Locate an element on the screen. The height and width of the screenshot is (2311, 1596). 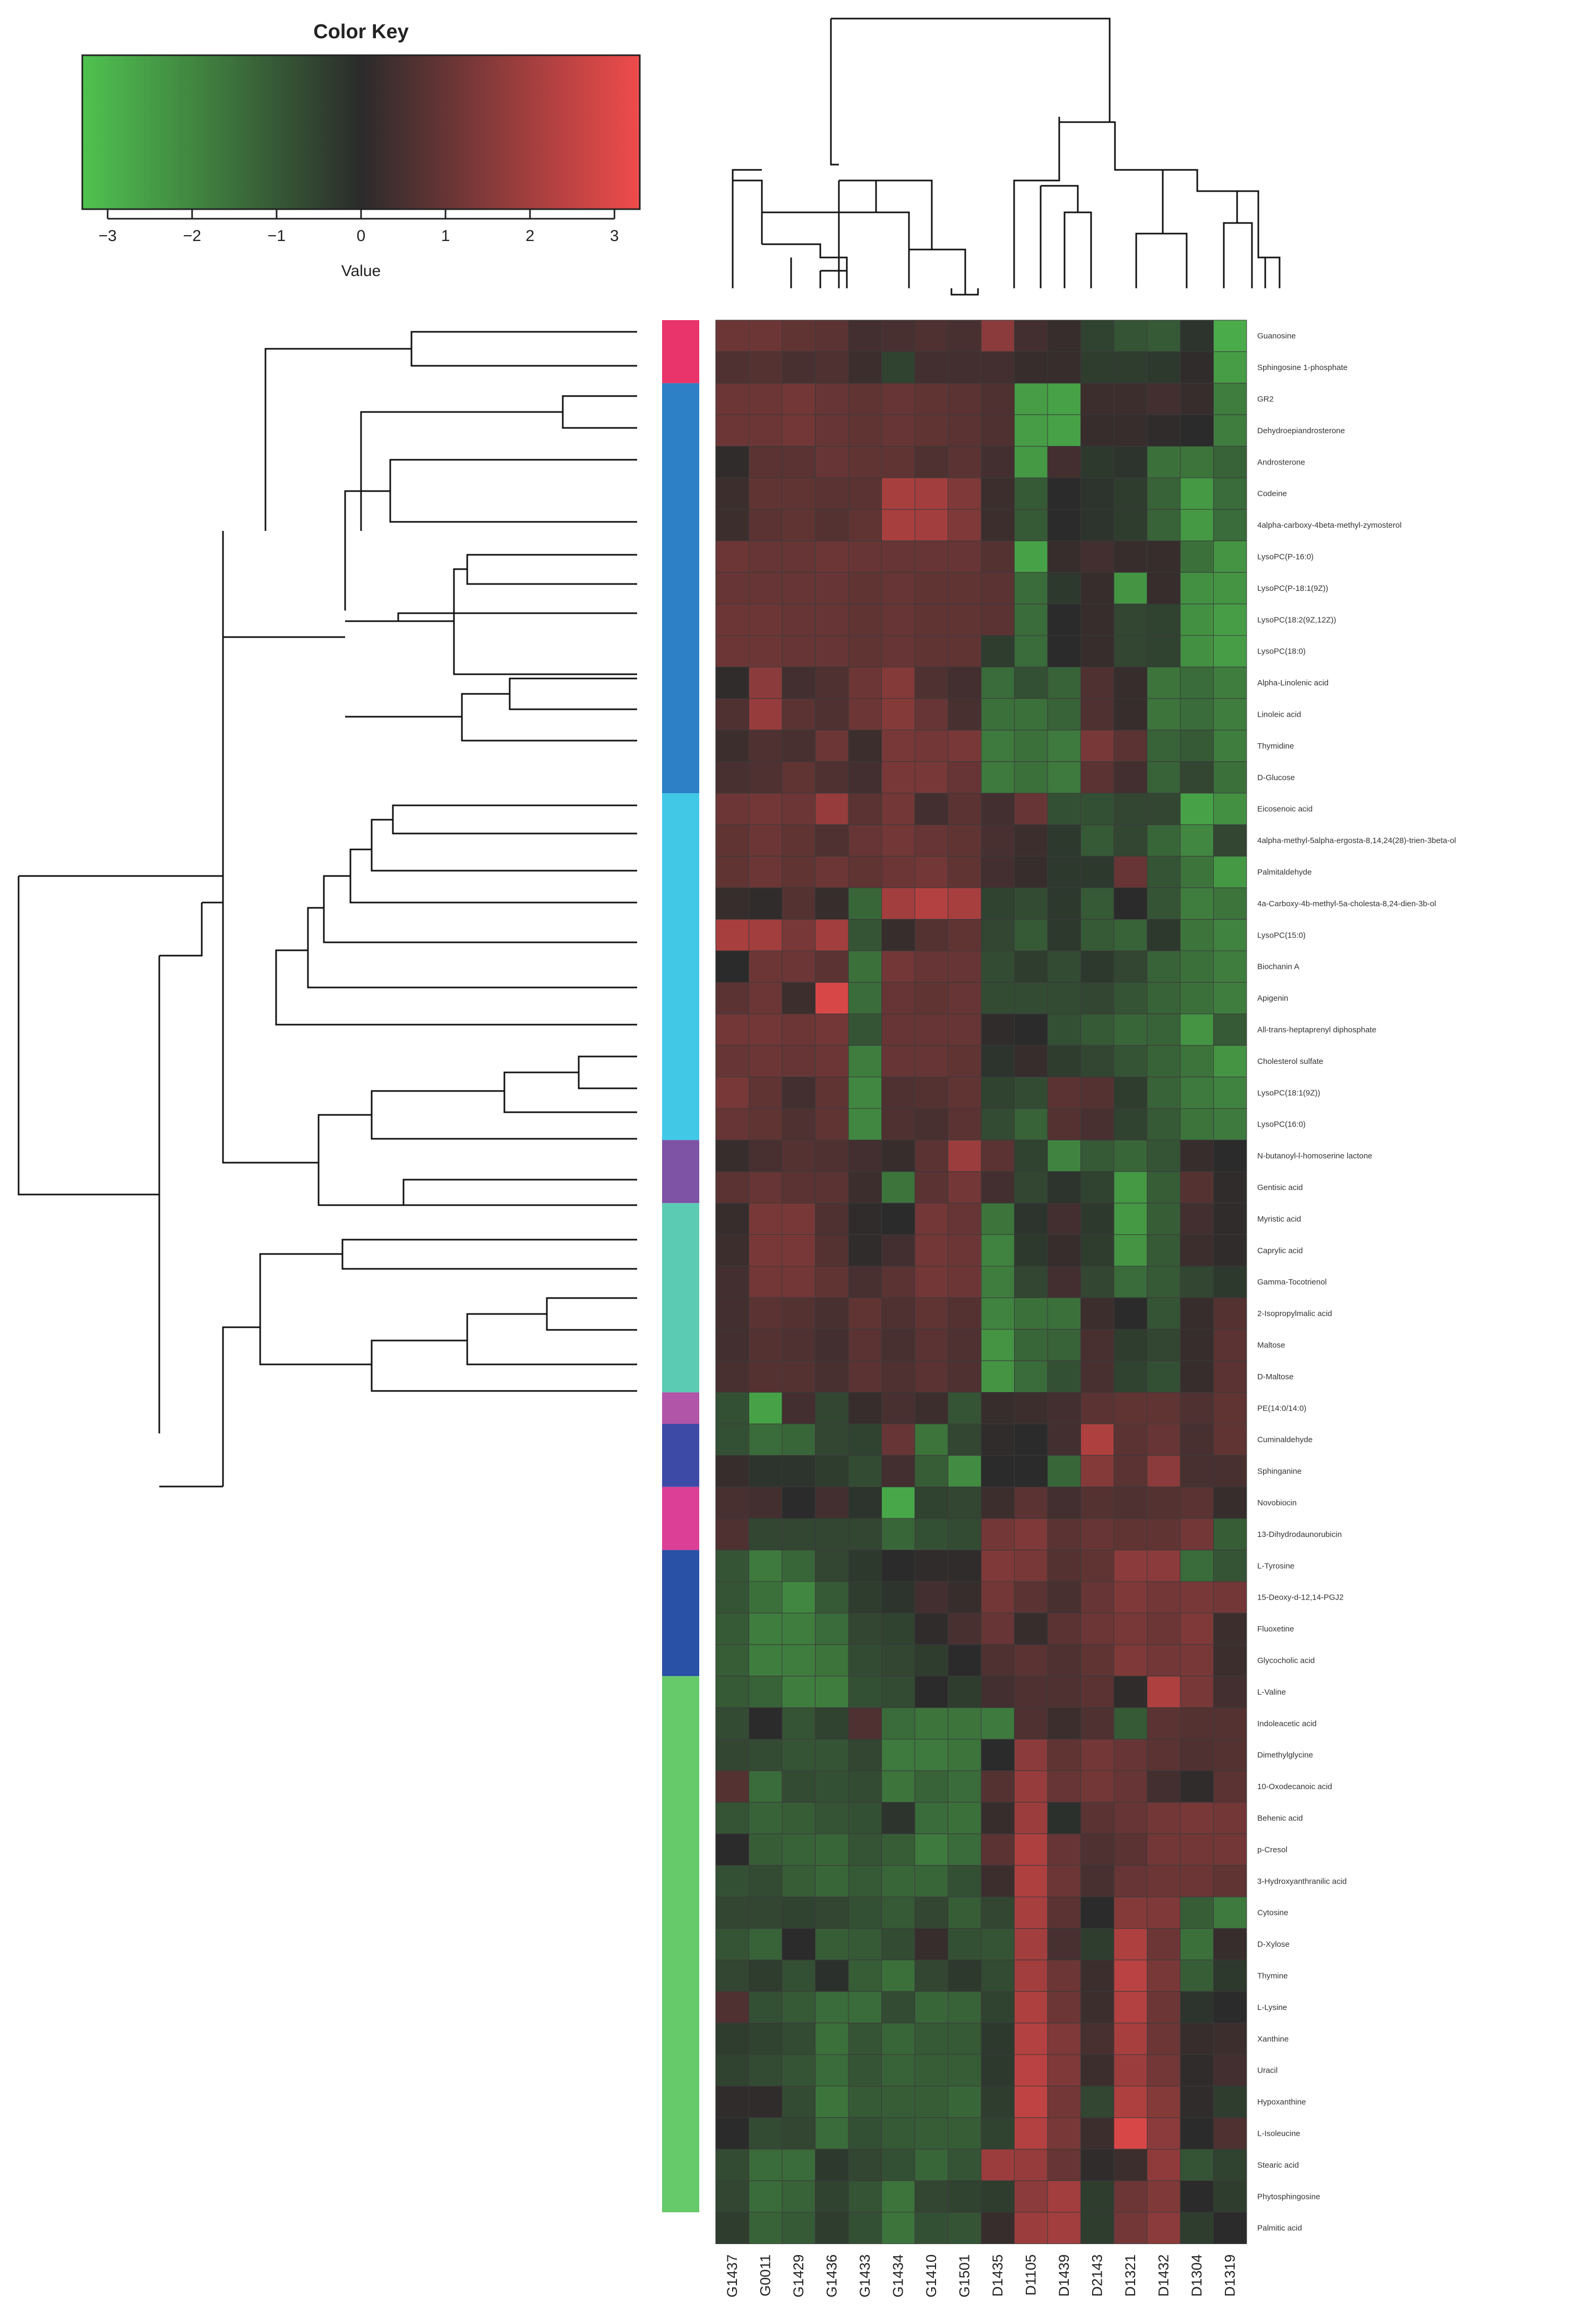
row-label: Caprylic acid is located at coordinates (1280, 1250).